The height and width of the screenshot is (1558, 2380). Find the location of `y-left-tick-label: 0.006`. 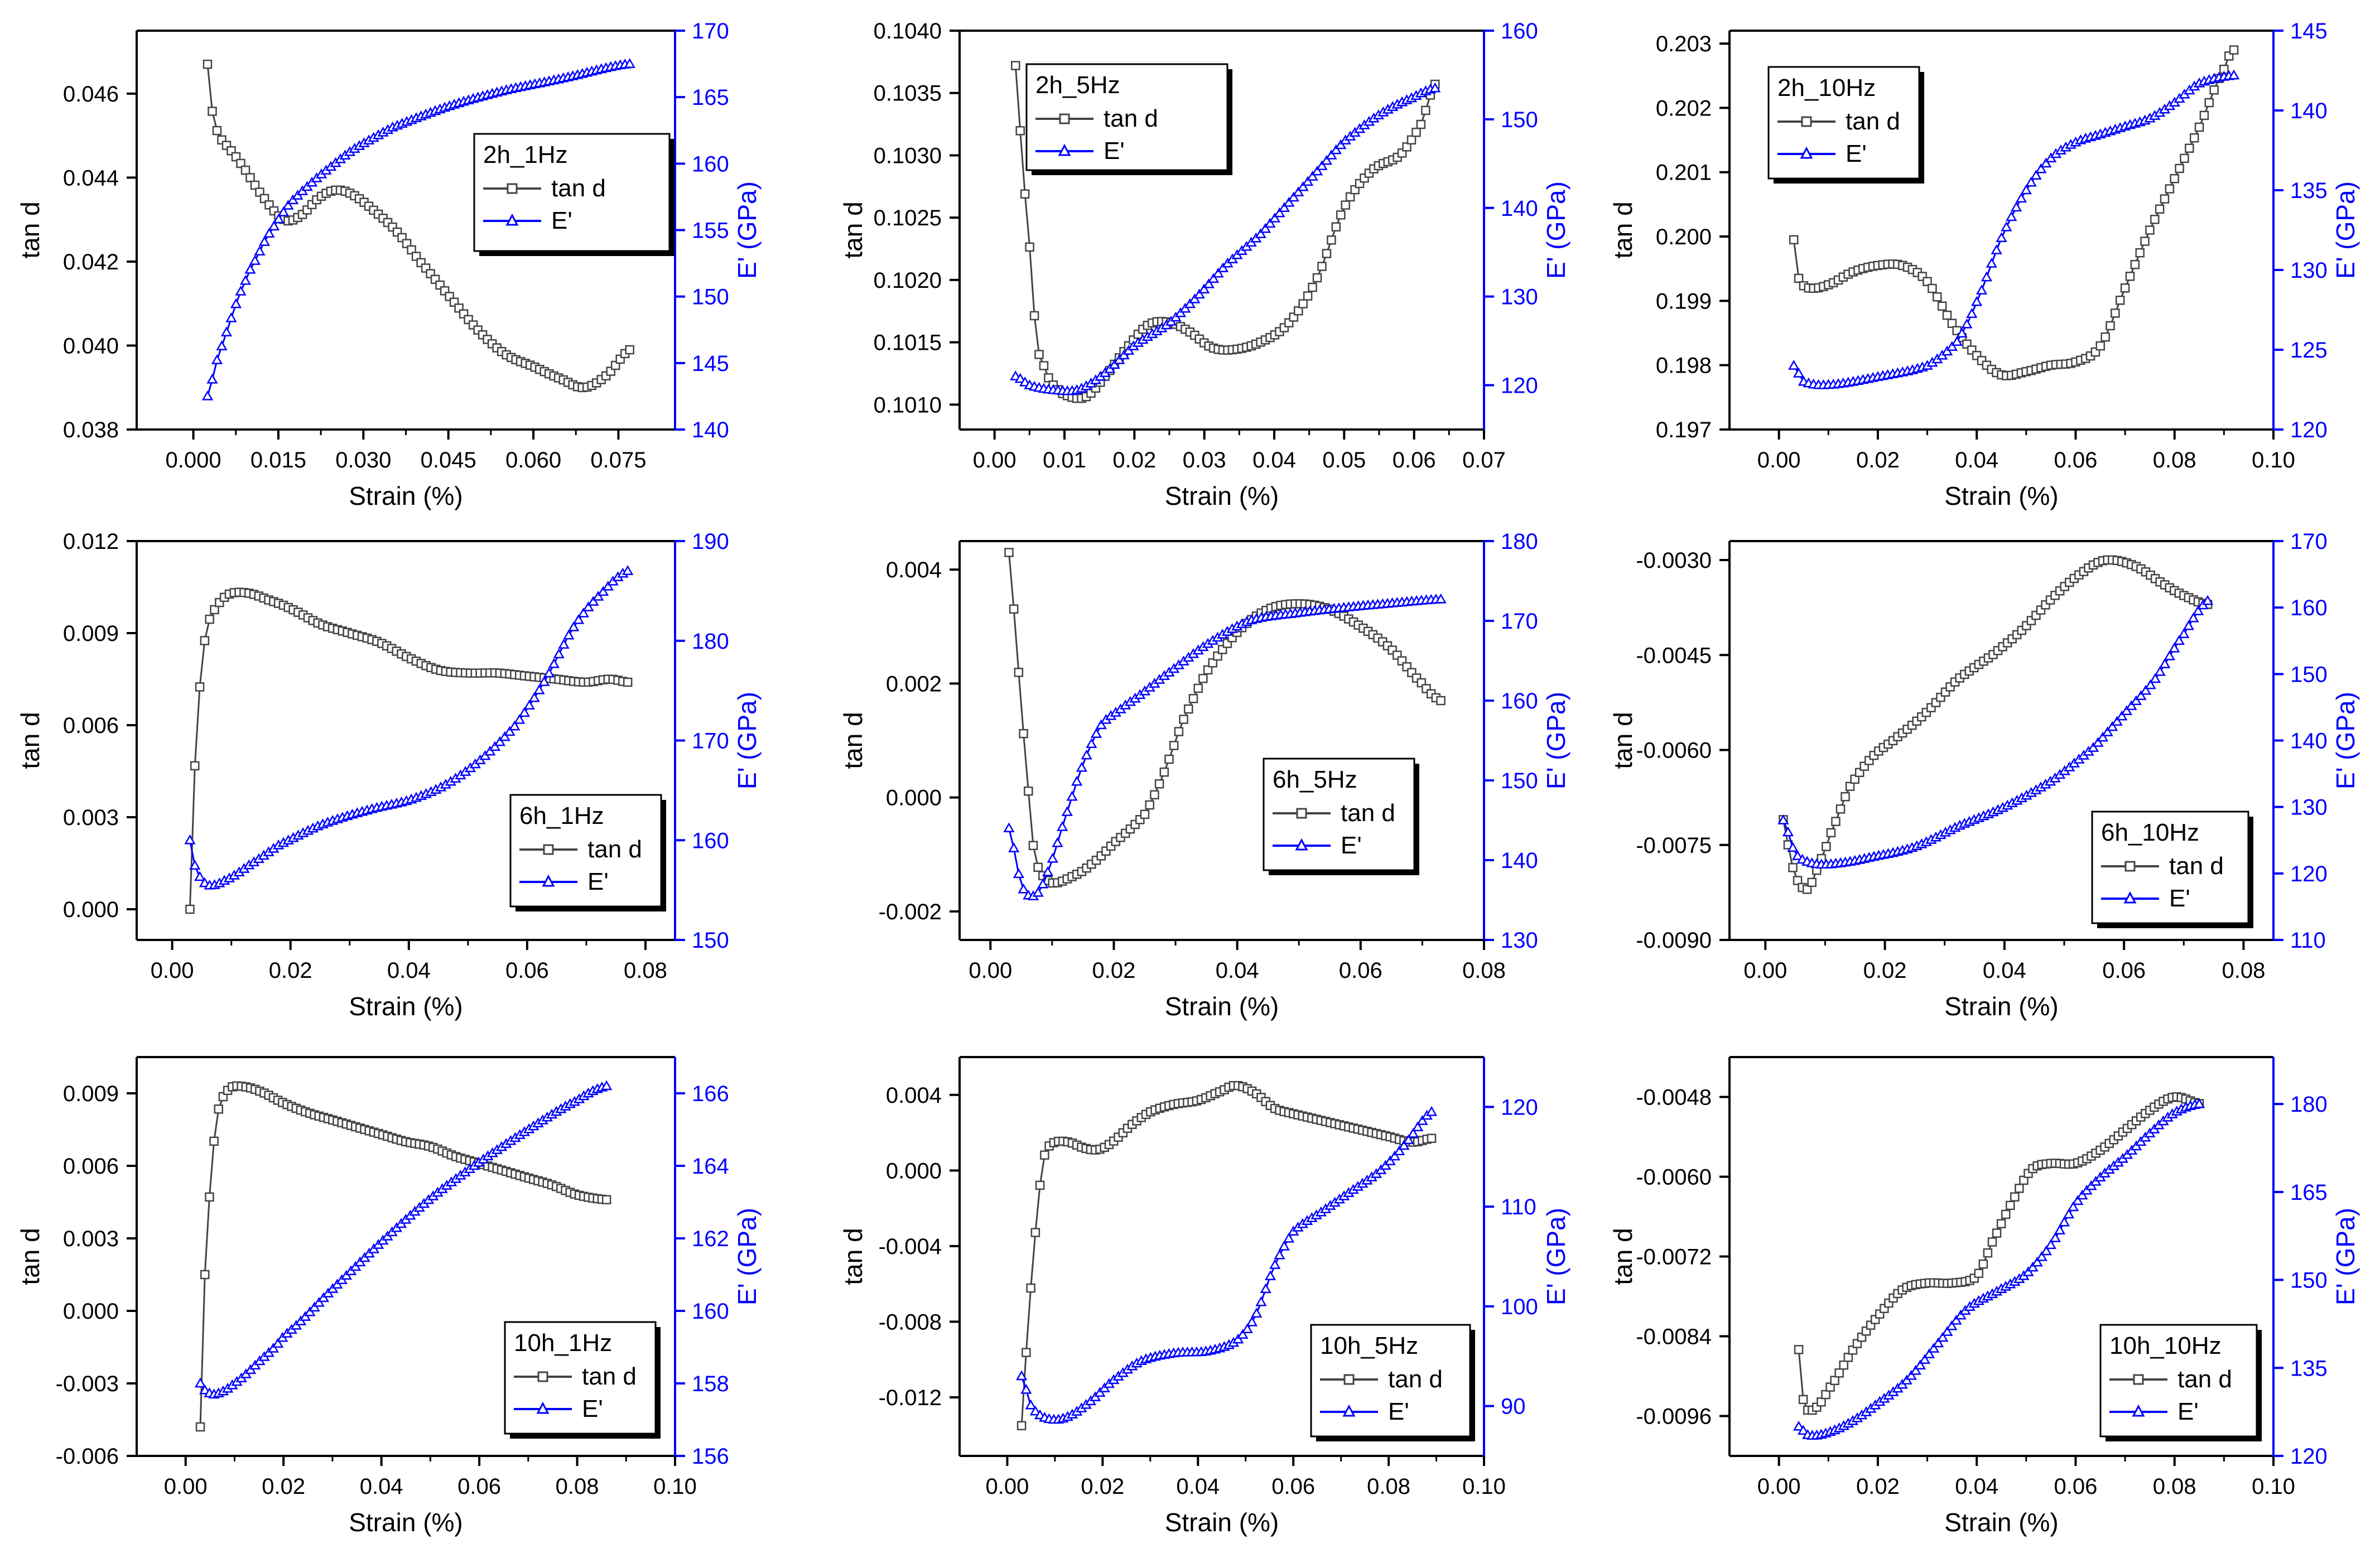

y-left-tick-label: 0.006 is located at coordinates (91, 1166).